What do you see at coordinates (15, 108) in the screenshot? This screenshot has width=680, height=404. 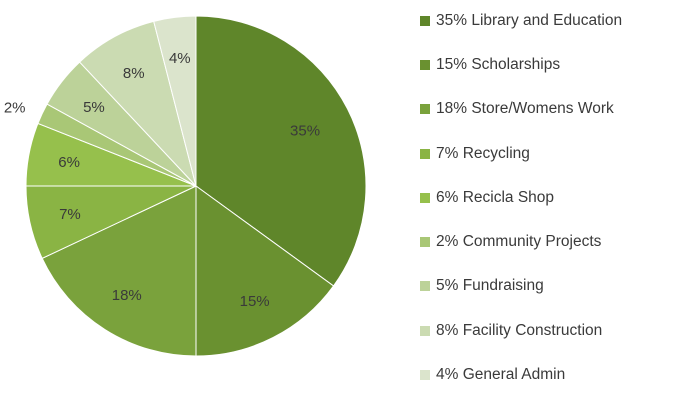 I see `slice-label: 2%` at bounding box center [15, 108].